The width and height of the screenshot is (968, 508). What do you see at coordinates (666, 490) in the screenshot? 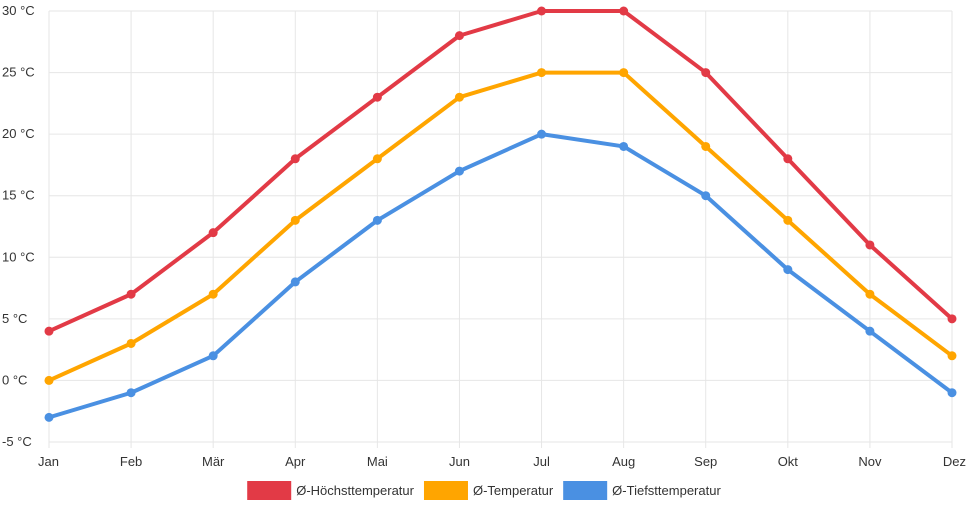
I see `legend-label: Ø-Tiefsttemperatur` at bounding box center [666, 490].